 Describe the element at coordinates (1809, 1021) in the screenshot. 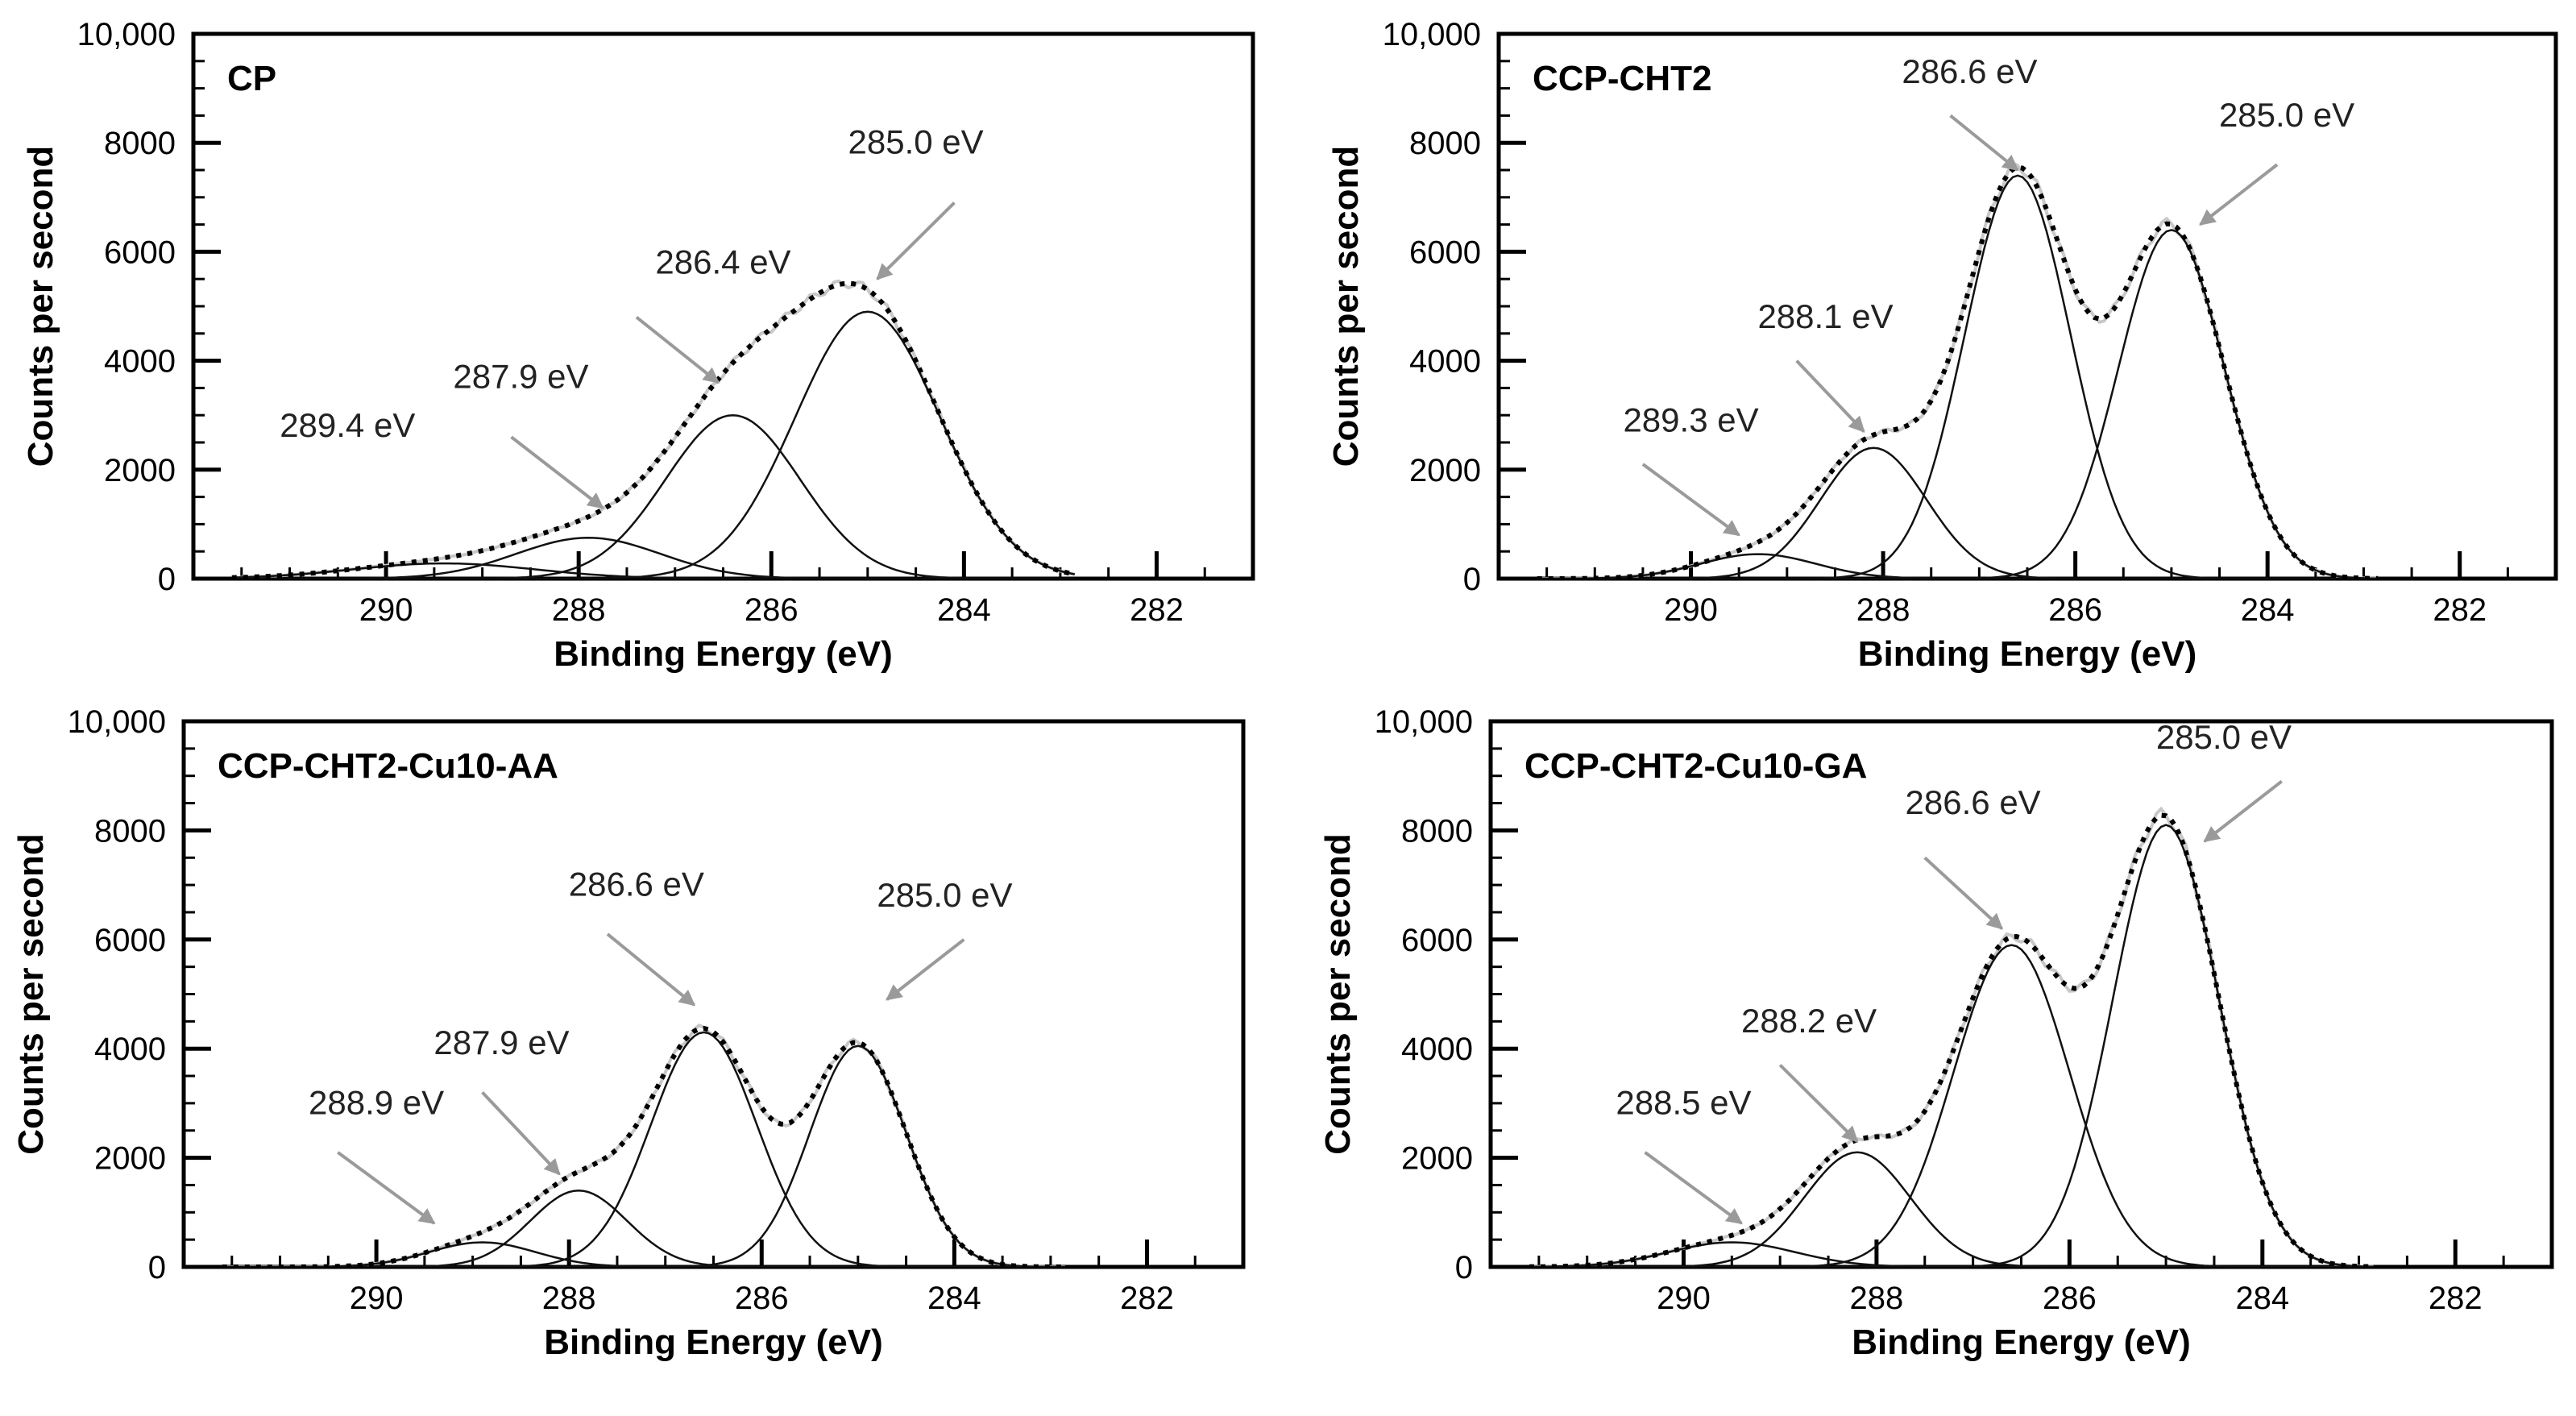

I see `peak-annotation-label: 288.2 eV` at that location.